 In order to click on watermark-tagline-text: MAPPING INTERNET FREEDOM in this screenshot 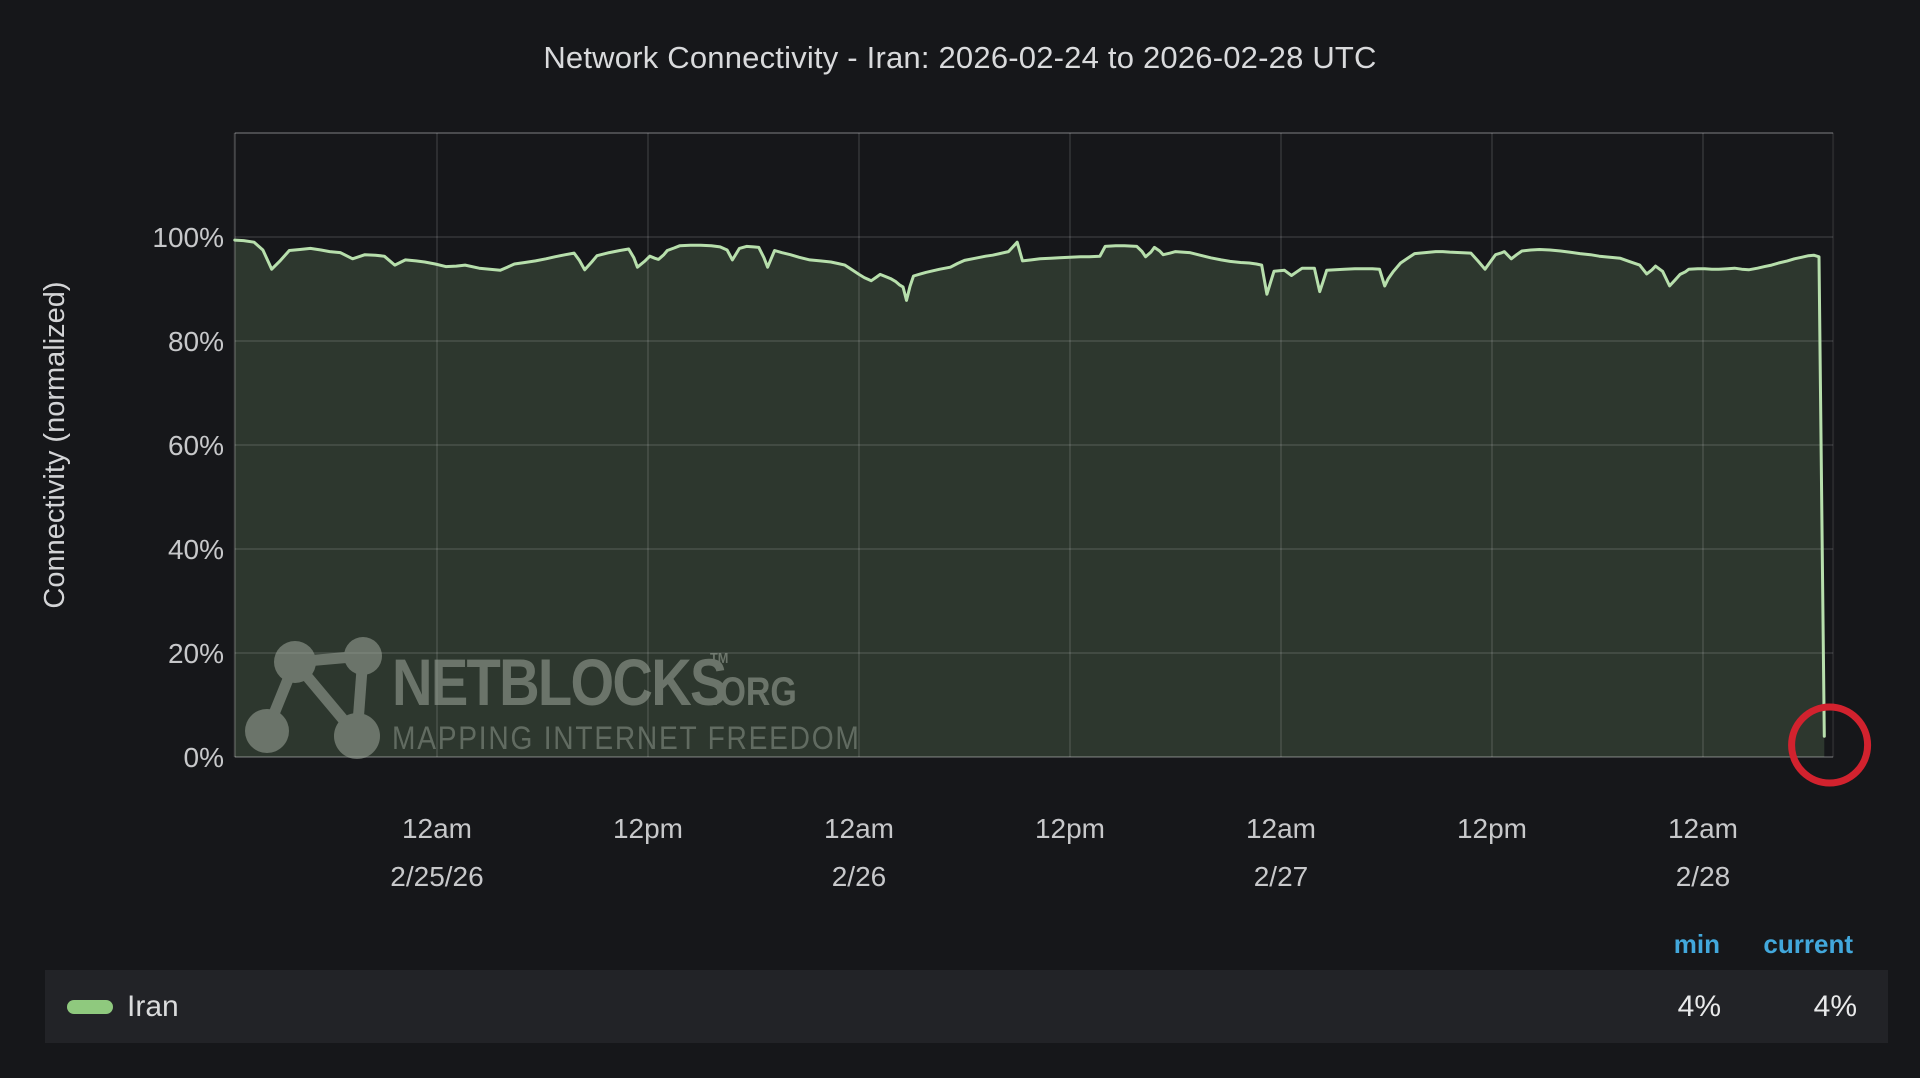, I will do `click(626, 738)`.